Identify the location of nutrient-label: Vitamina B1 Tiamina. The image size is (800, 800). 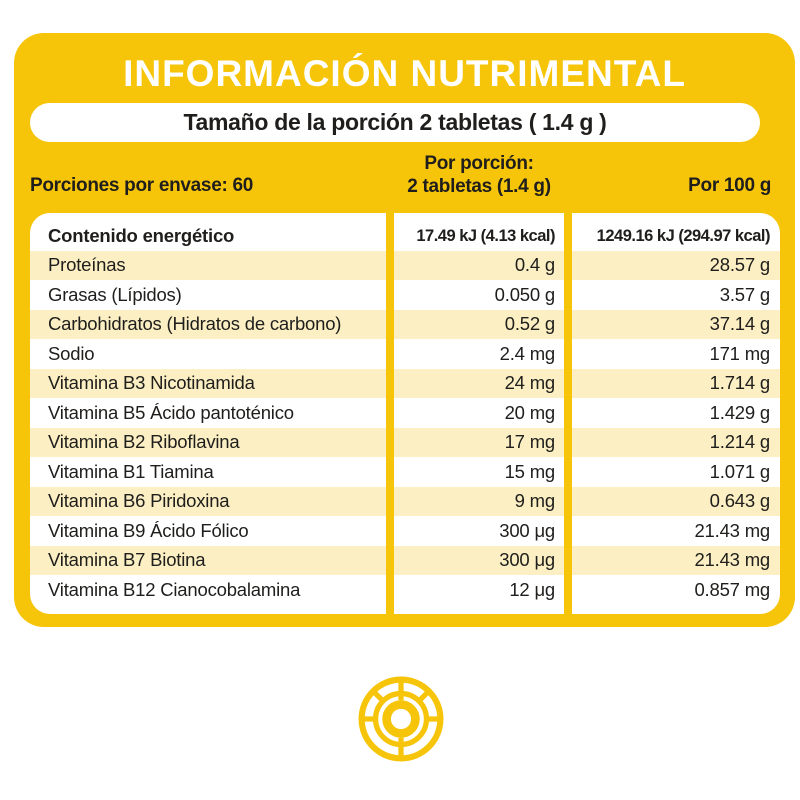
(131, 471).